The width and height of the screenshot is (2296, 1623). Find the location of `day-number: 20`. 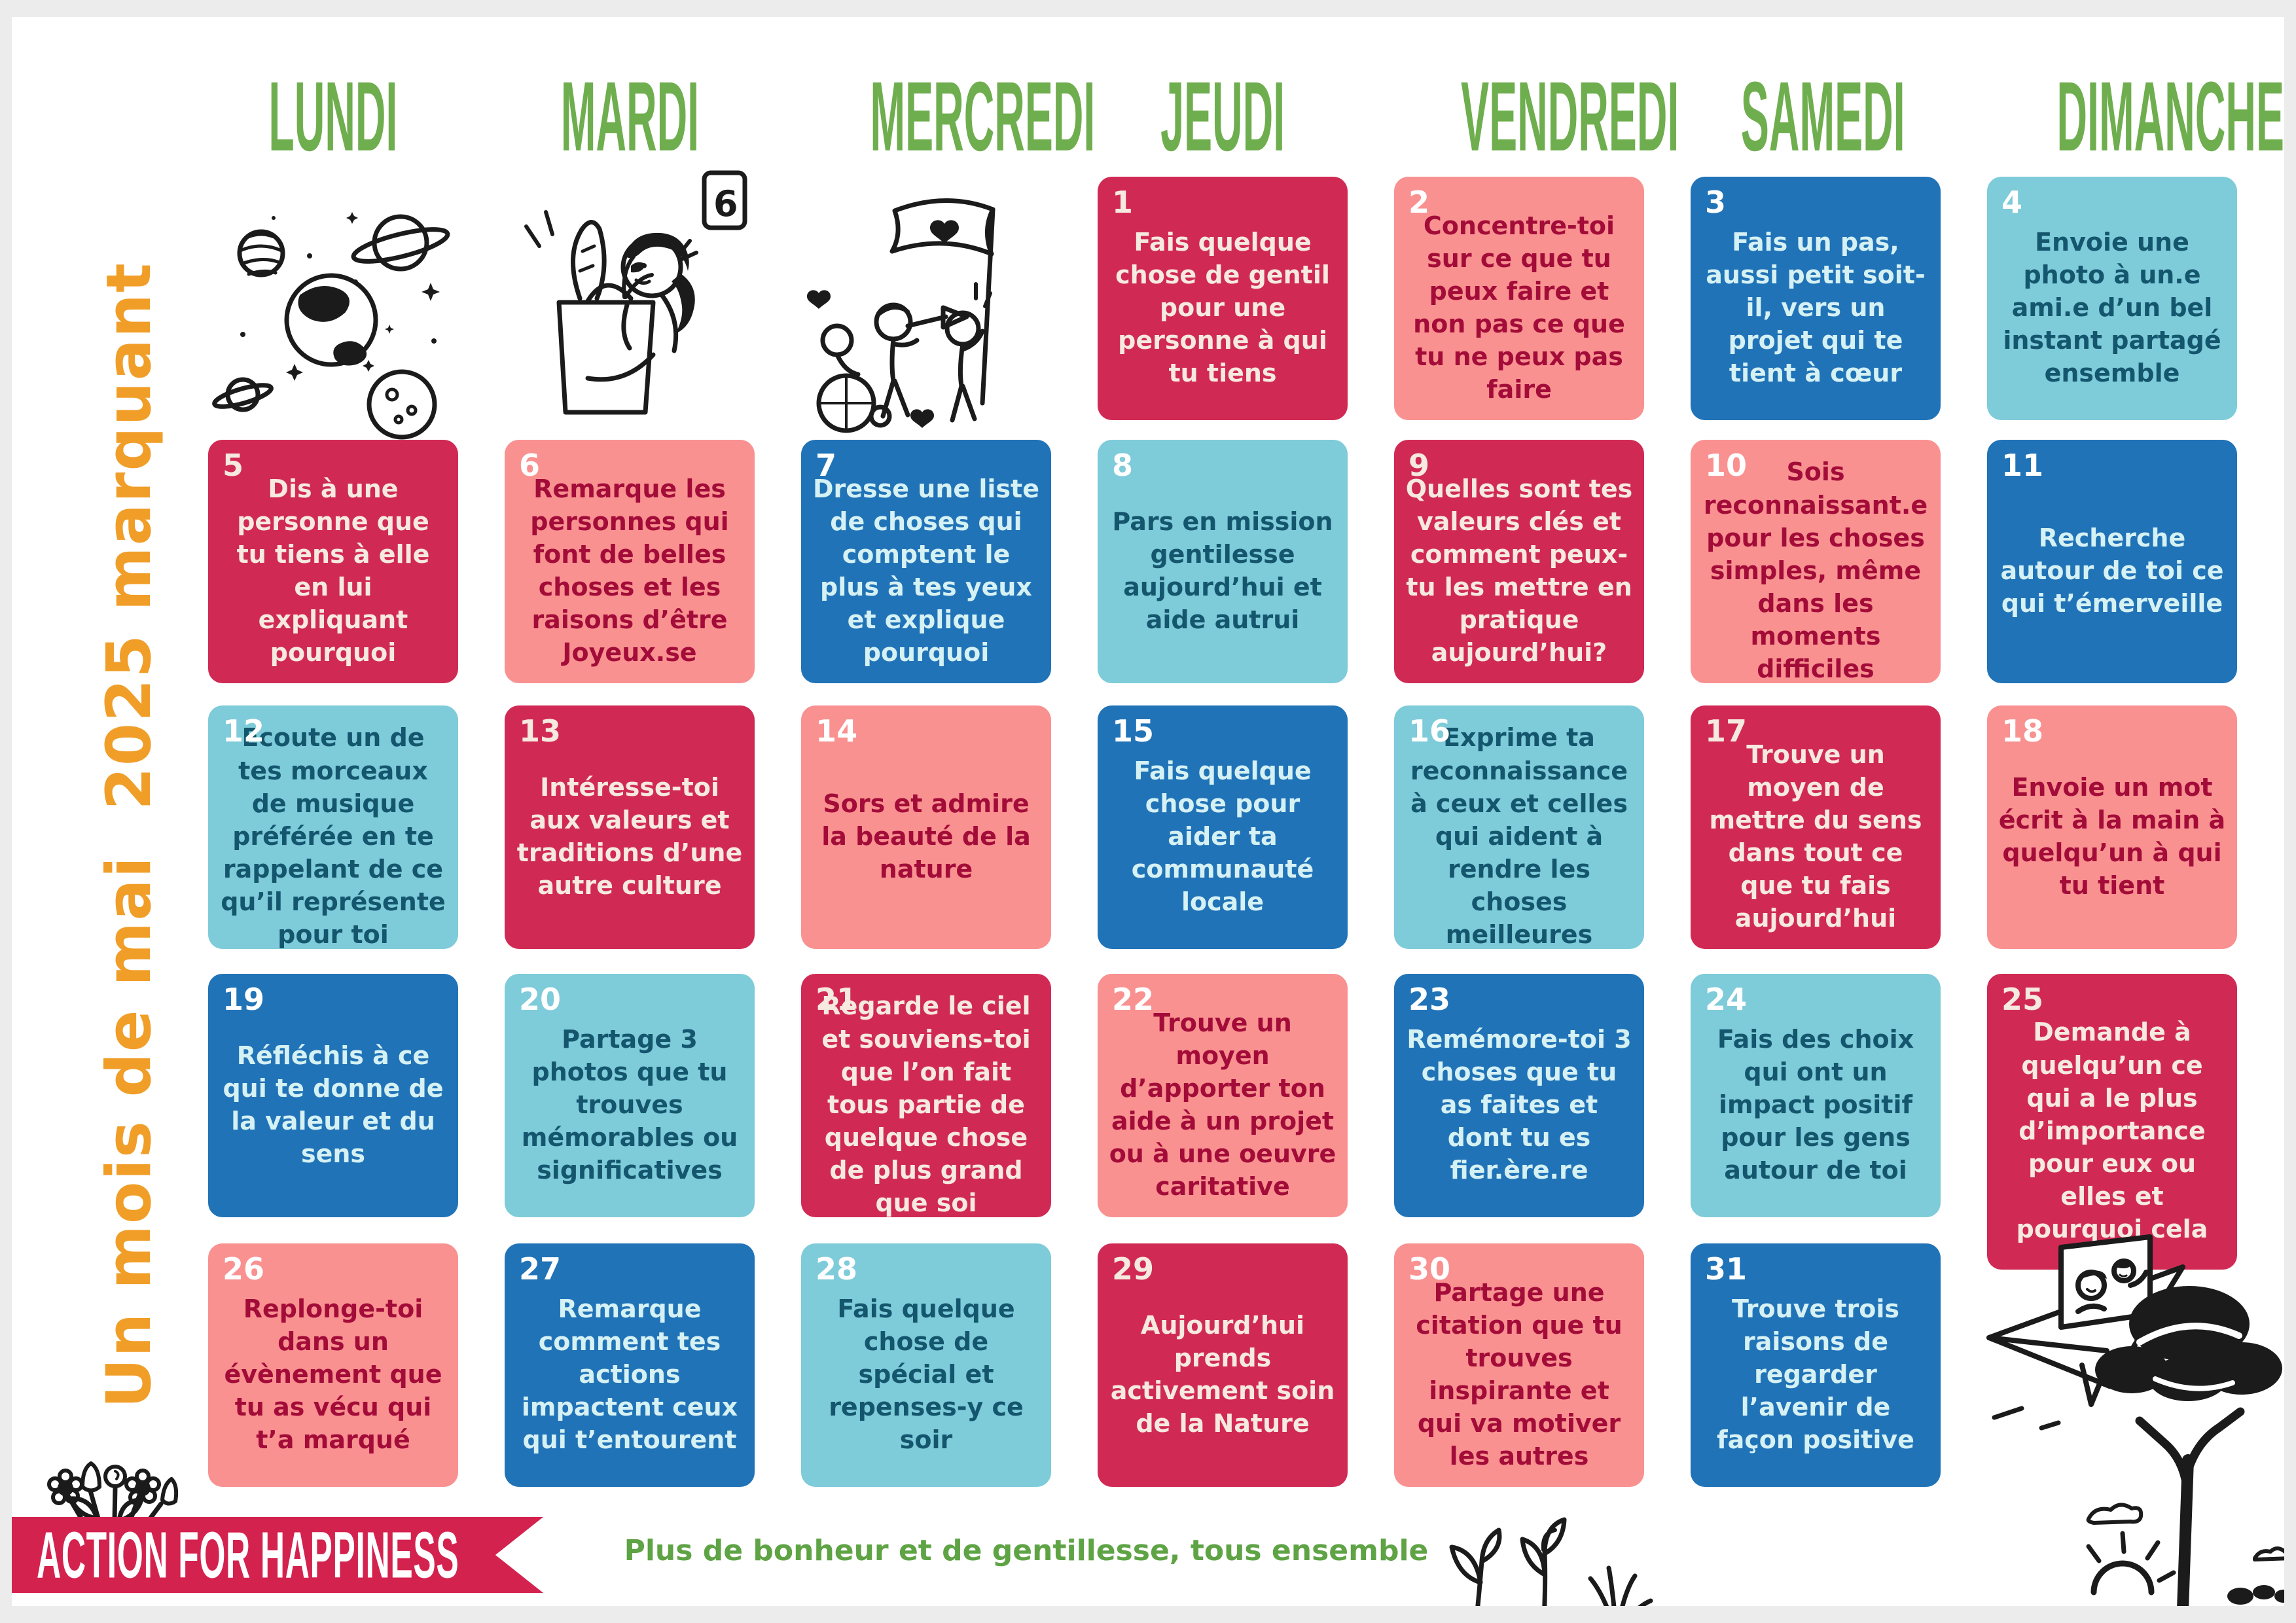

day-number: 20 is located at coordinates (540, 999).